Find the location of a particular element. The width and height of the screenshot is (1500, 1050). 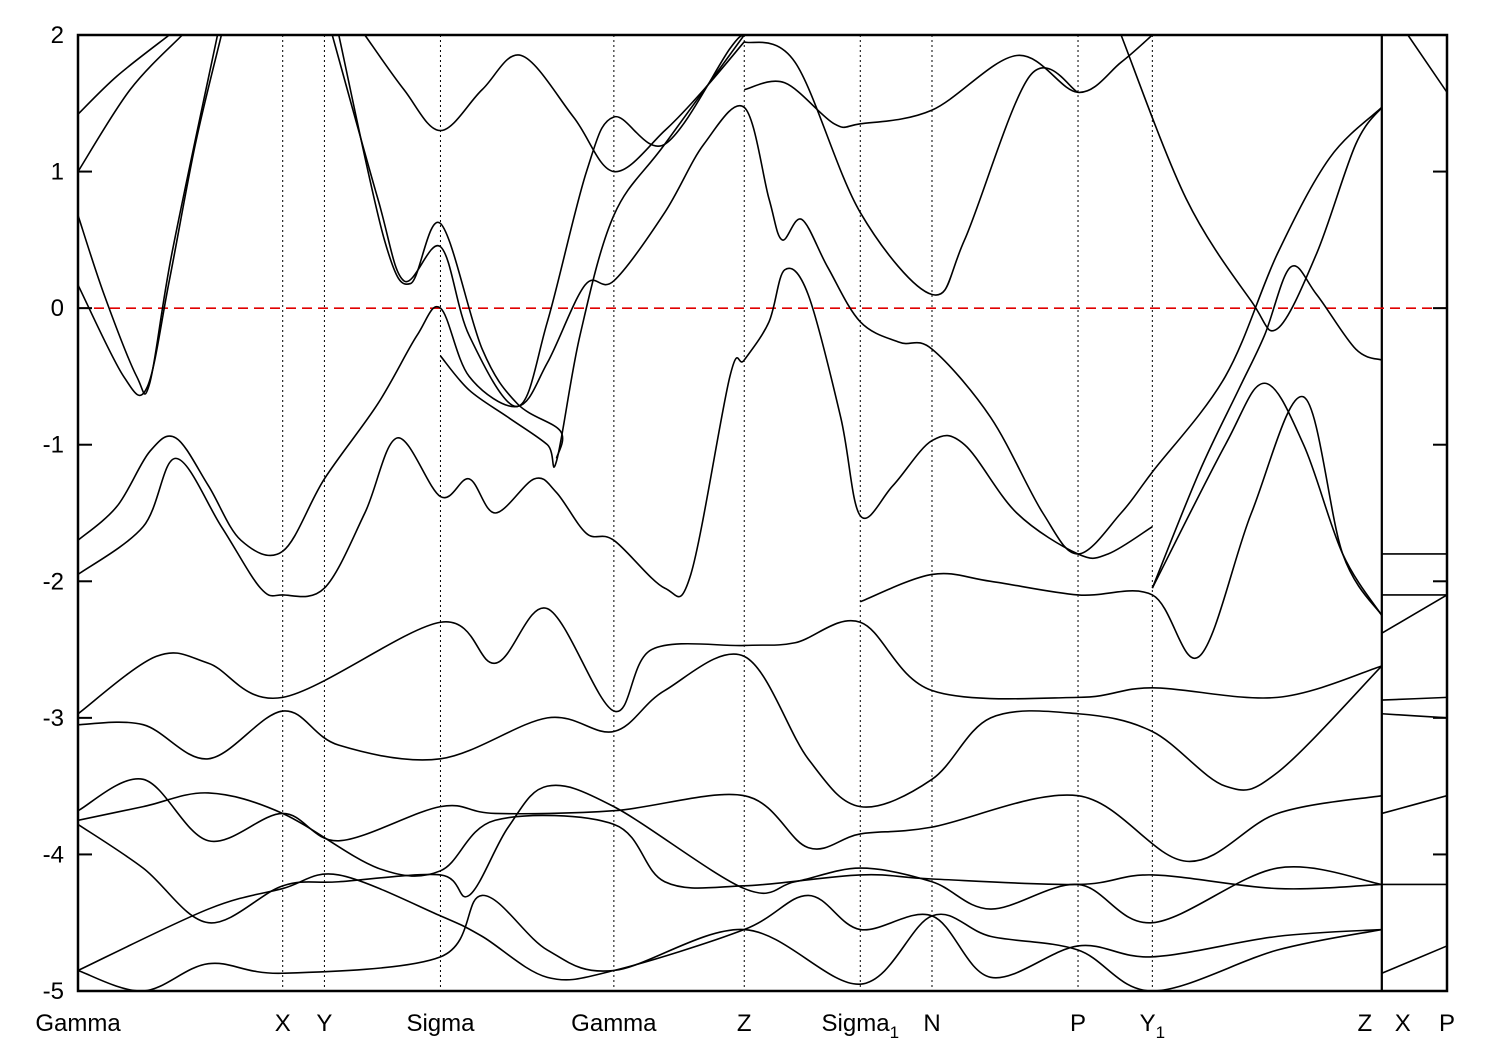

y-tick-label: -3 is located at coordinates (53, 718).